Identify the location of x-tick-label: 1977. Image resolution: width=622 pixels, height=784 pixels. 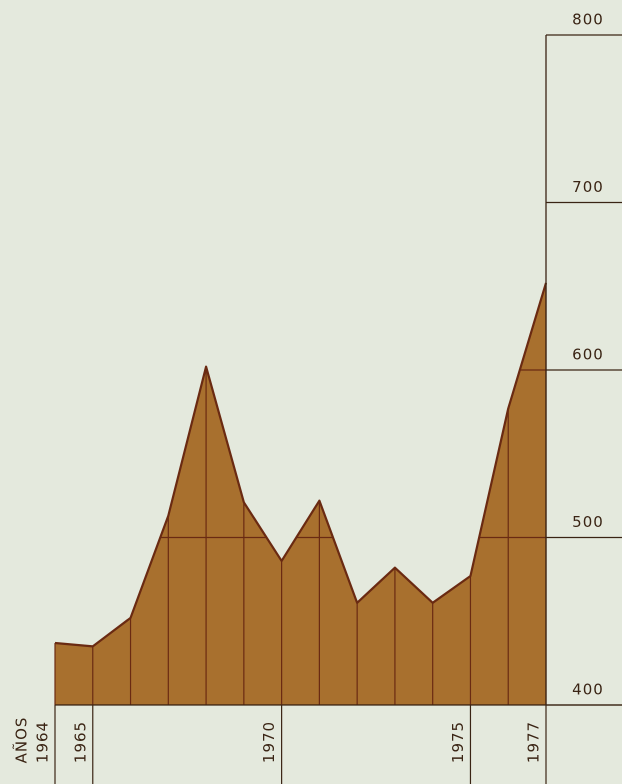
(534, 742).